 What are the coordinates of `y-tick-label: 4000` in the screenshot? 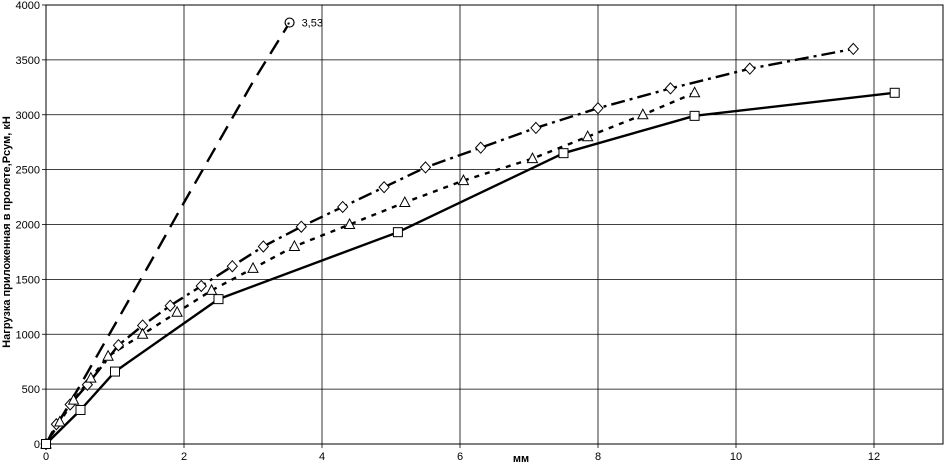 It's located at (28, 6).